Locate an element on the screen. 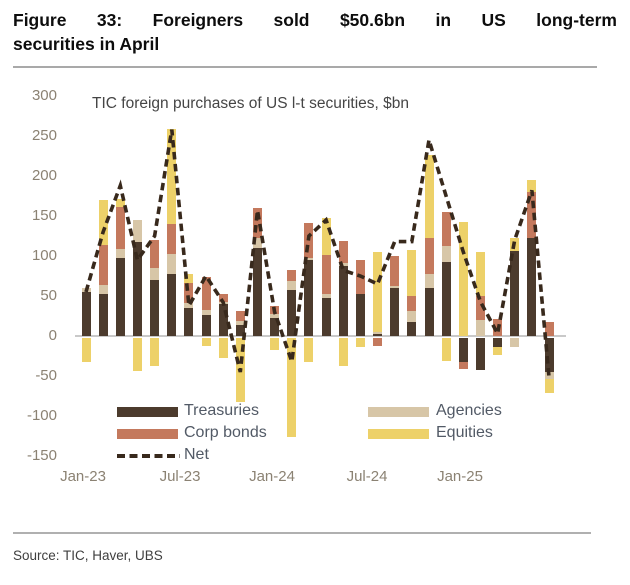 The width and height of the screenshot is (630, 585). zero-line is located at coordinates (320, 336).